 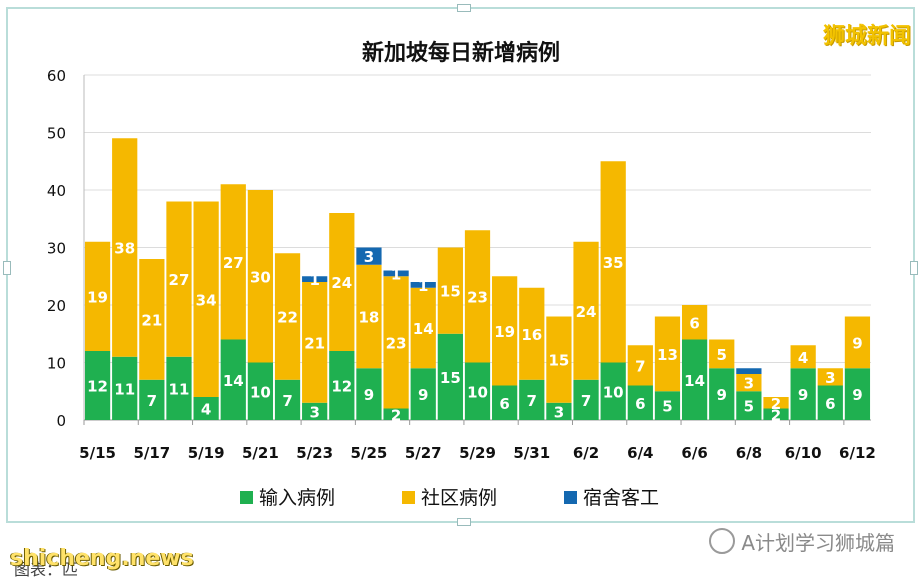 I want to click on data-label: 23, so click(x=477, y=297).